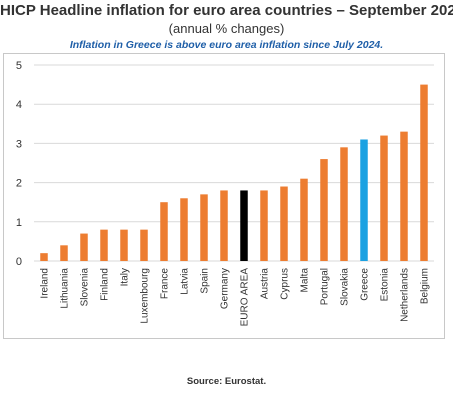 The width and height of the screenshot is (453, 402). What do you see at coordinates (245, 297) in the screenshot?
I see `x-tick-label: EURO AREA` at bounding box center [245, 297].